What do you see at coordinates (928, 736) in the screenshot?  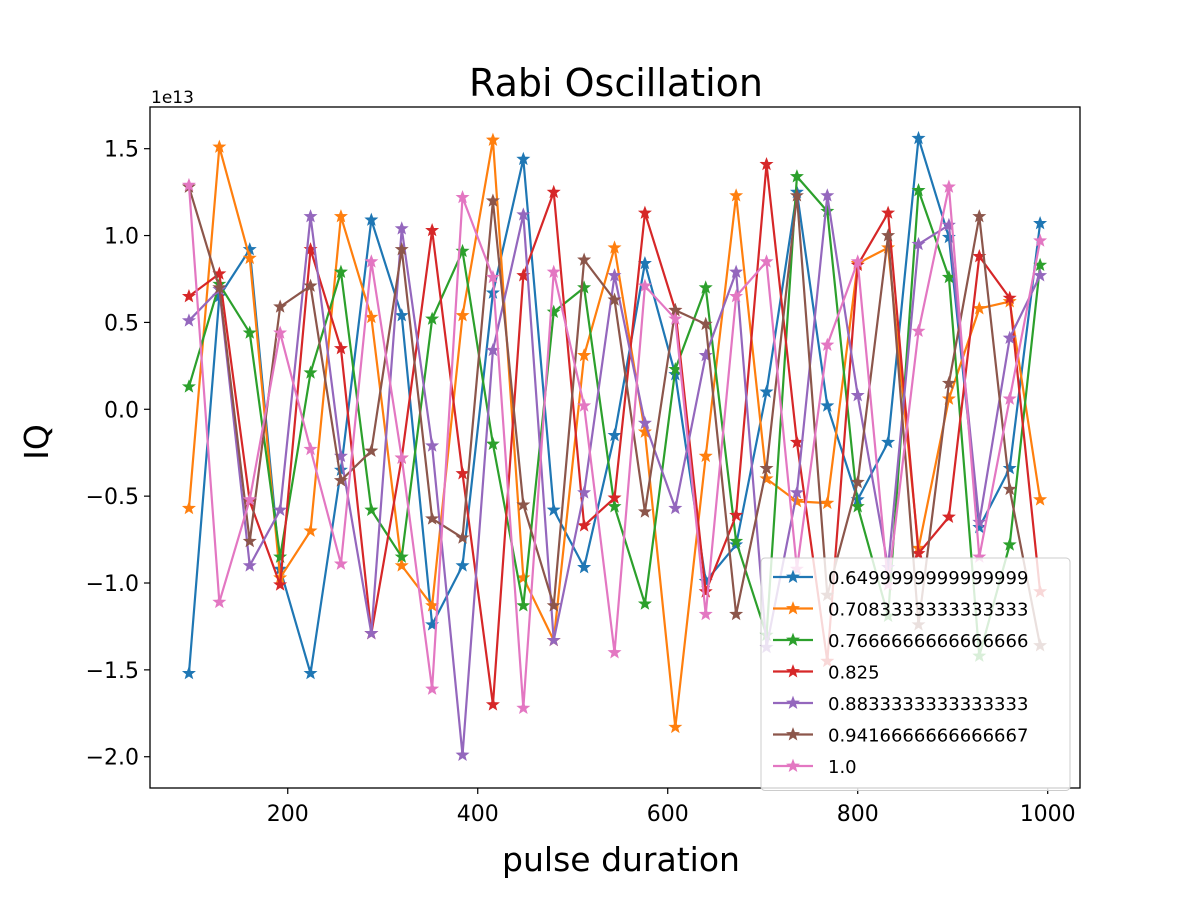 I see `legend-label: 0.9416666666666667` at bounding box center [928, 736].